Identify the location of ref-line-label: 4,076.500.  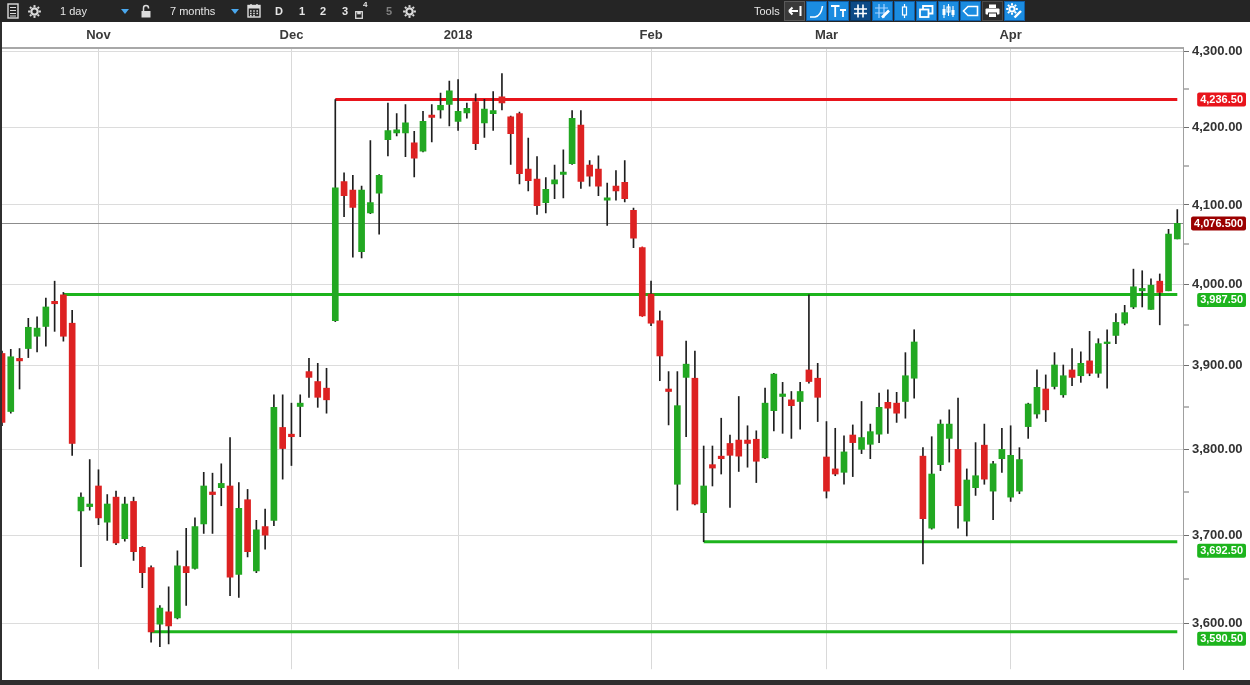
(1218, 222).